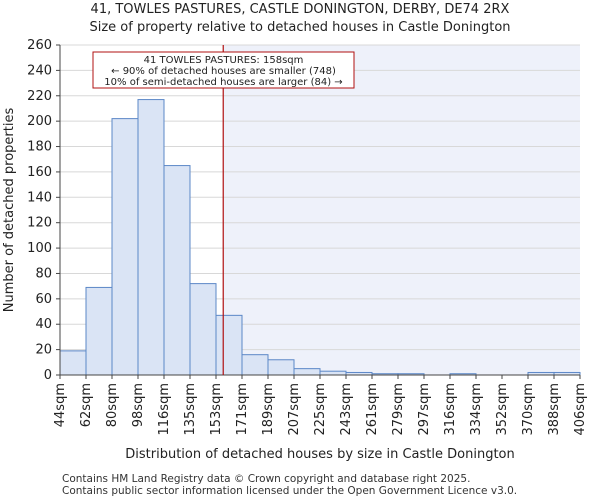  What do you see at coordinates (138, 405) in the screenshot?
I see `x-tick-label: 98sqm` at bounding box center [138, 405].